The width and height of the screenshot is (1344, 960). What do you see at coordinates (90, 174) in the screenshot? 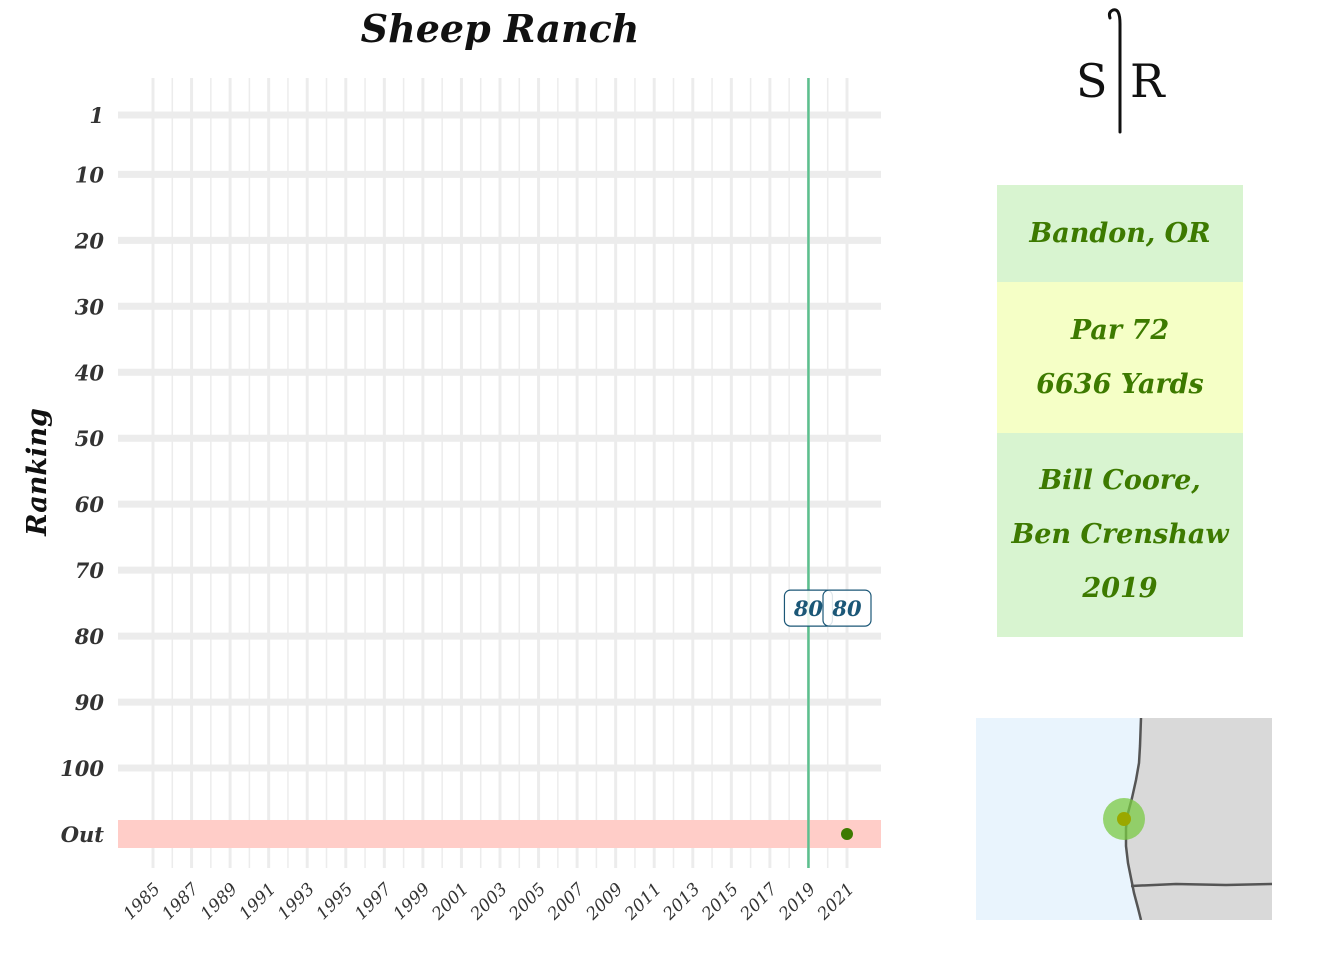
I see `y-tick-label: 10` at bounding box center [90, 174].